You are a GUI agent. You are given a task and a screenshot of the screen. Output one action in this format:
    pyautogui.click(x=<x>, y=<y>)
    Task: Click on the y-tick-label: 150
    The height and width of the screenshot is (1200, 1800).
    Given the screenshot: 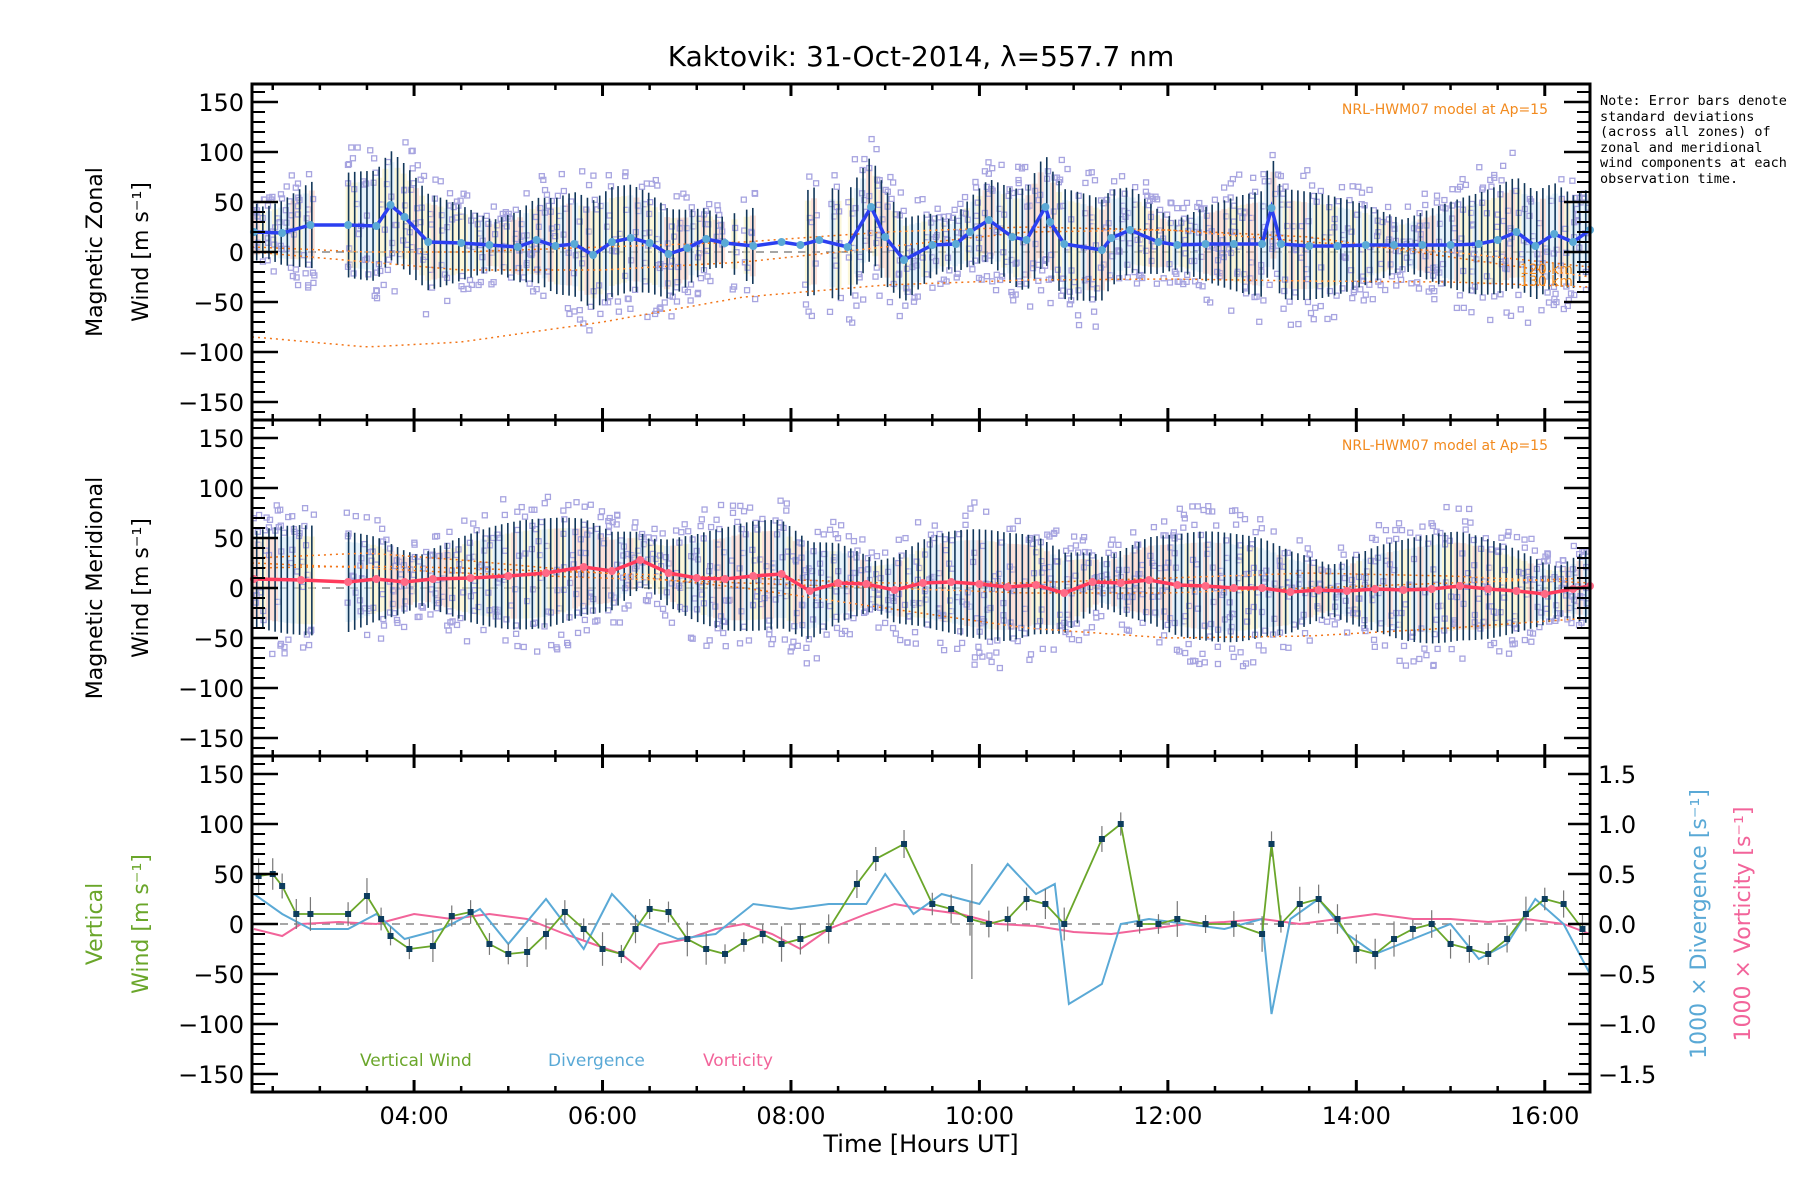 What is the action you would take?
    pyautogui.click(x=221, y=103)
    